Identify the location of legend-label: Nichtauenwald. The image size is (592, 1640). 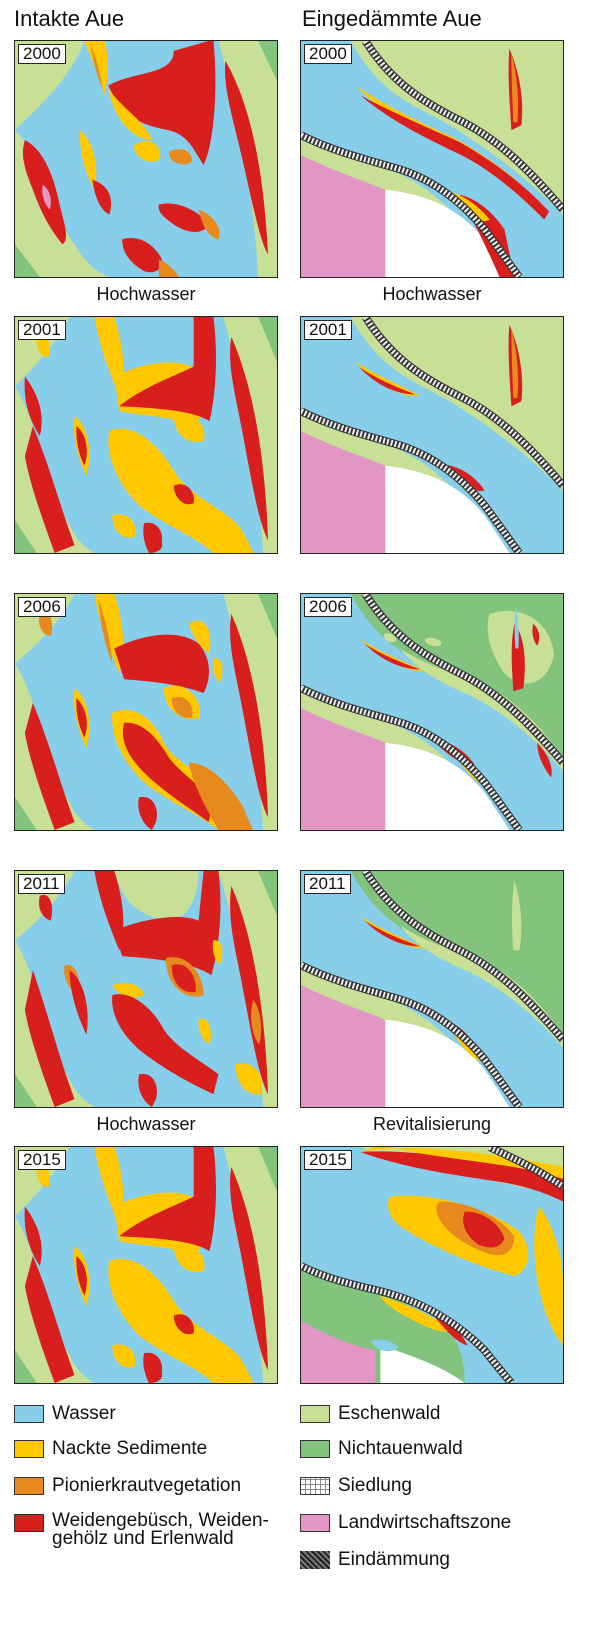
(400, 1448).